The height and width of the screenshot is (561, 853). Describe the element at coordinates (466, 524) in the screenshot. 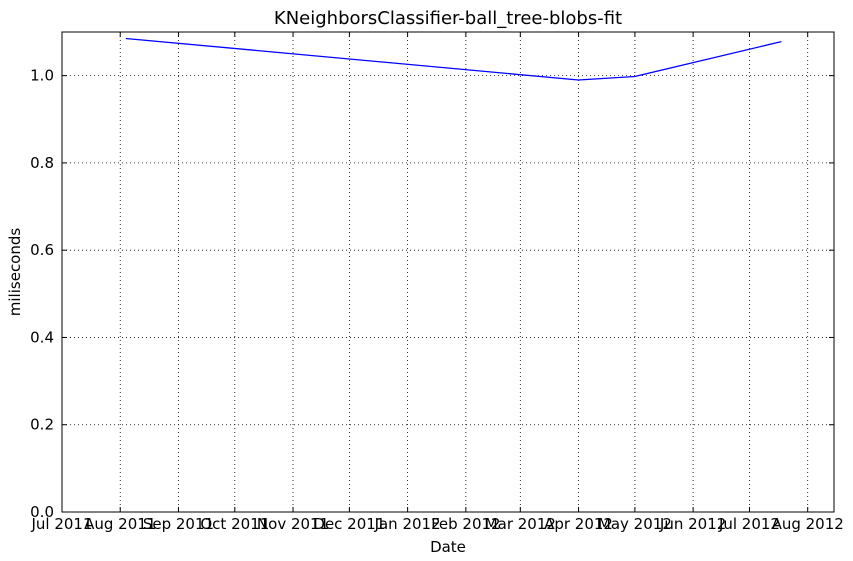

I see `x-tick-label: Feb 2012` at that location.